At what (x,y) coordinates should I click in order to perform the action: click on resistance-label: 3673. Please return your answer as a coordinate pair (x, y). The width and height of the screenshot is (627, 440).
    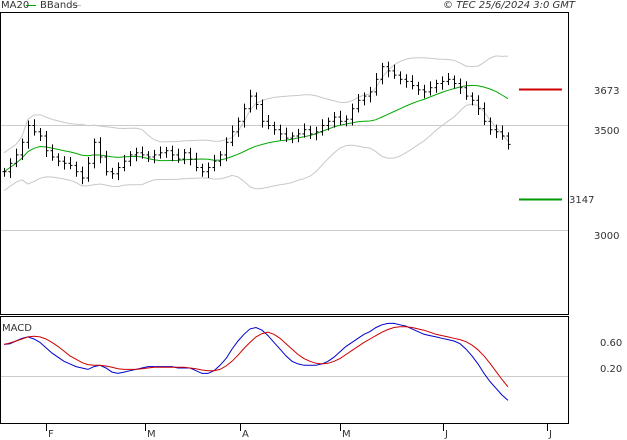
    Looking at the image, I should click on (606, 91).